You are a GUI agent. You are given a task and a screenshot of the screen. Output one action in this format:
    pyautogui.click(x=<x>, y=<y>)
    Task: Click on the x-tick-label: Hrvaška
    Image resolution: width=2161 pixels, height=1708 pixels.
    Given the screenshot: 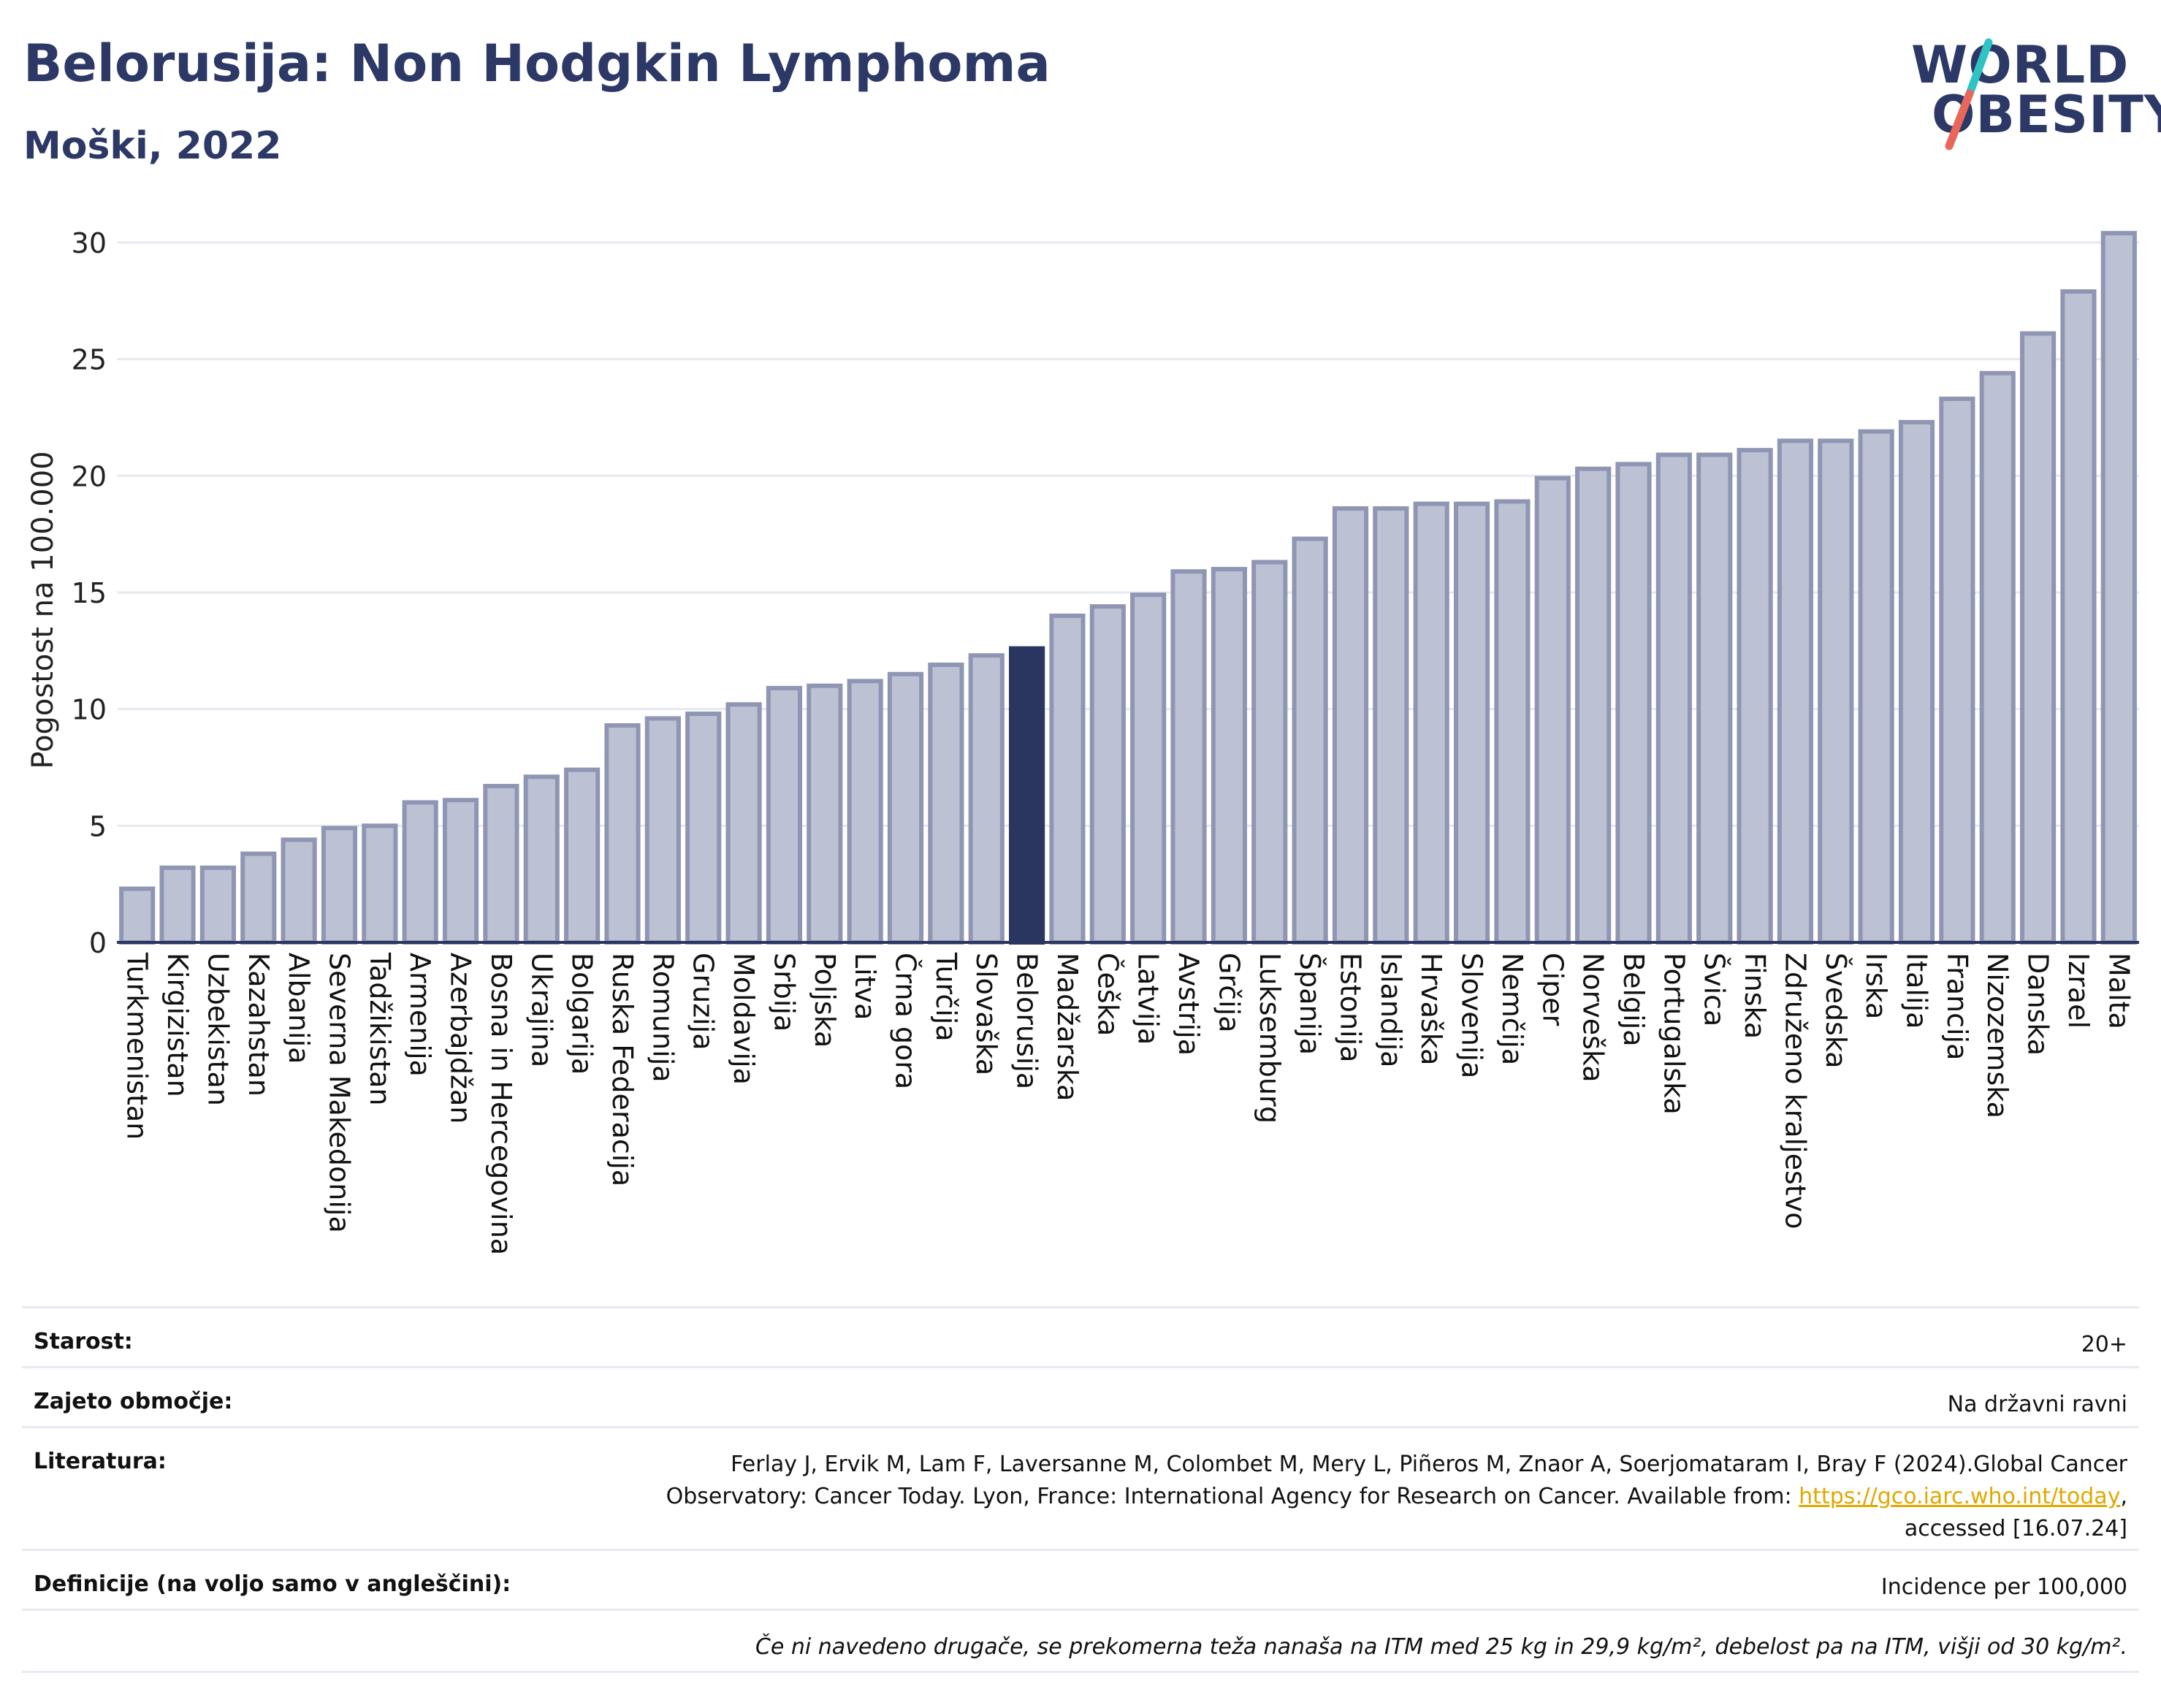 What is the action you would take?
    pyautogui.click(x=1431, y=1009)
    